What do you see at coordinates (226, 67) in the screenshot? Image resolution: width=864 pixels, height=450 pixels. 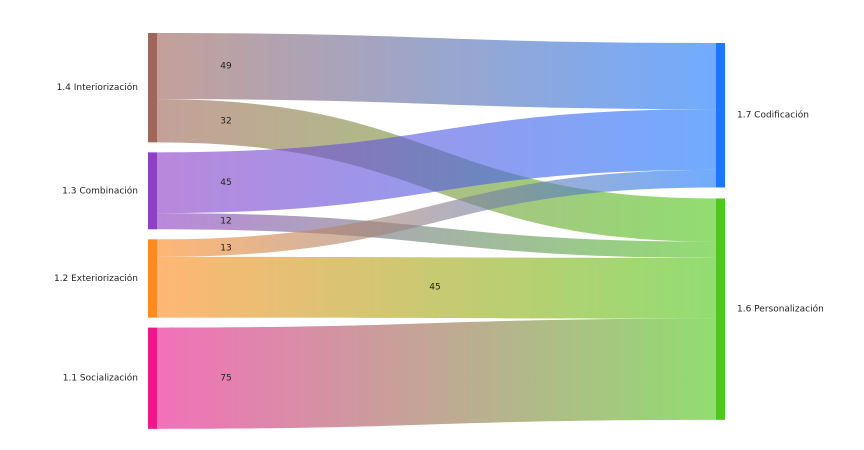 I see `link-value-label: 49` at bounding box center [226, 67].